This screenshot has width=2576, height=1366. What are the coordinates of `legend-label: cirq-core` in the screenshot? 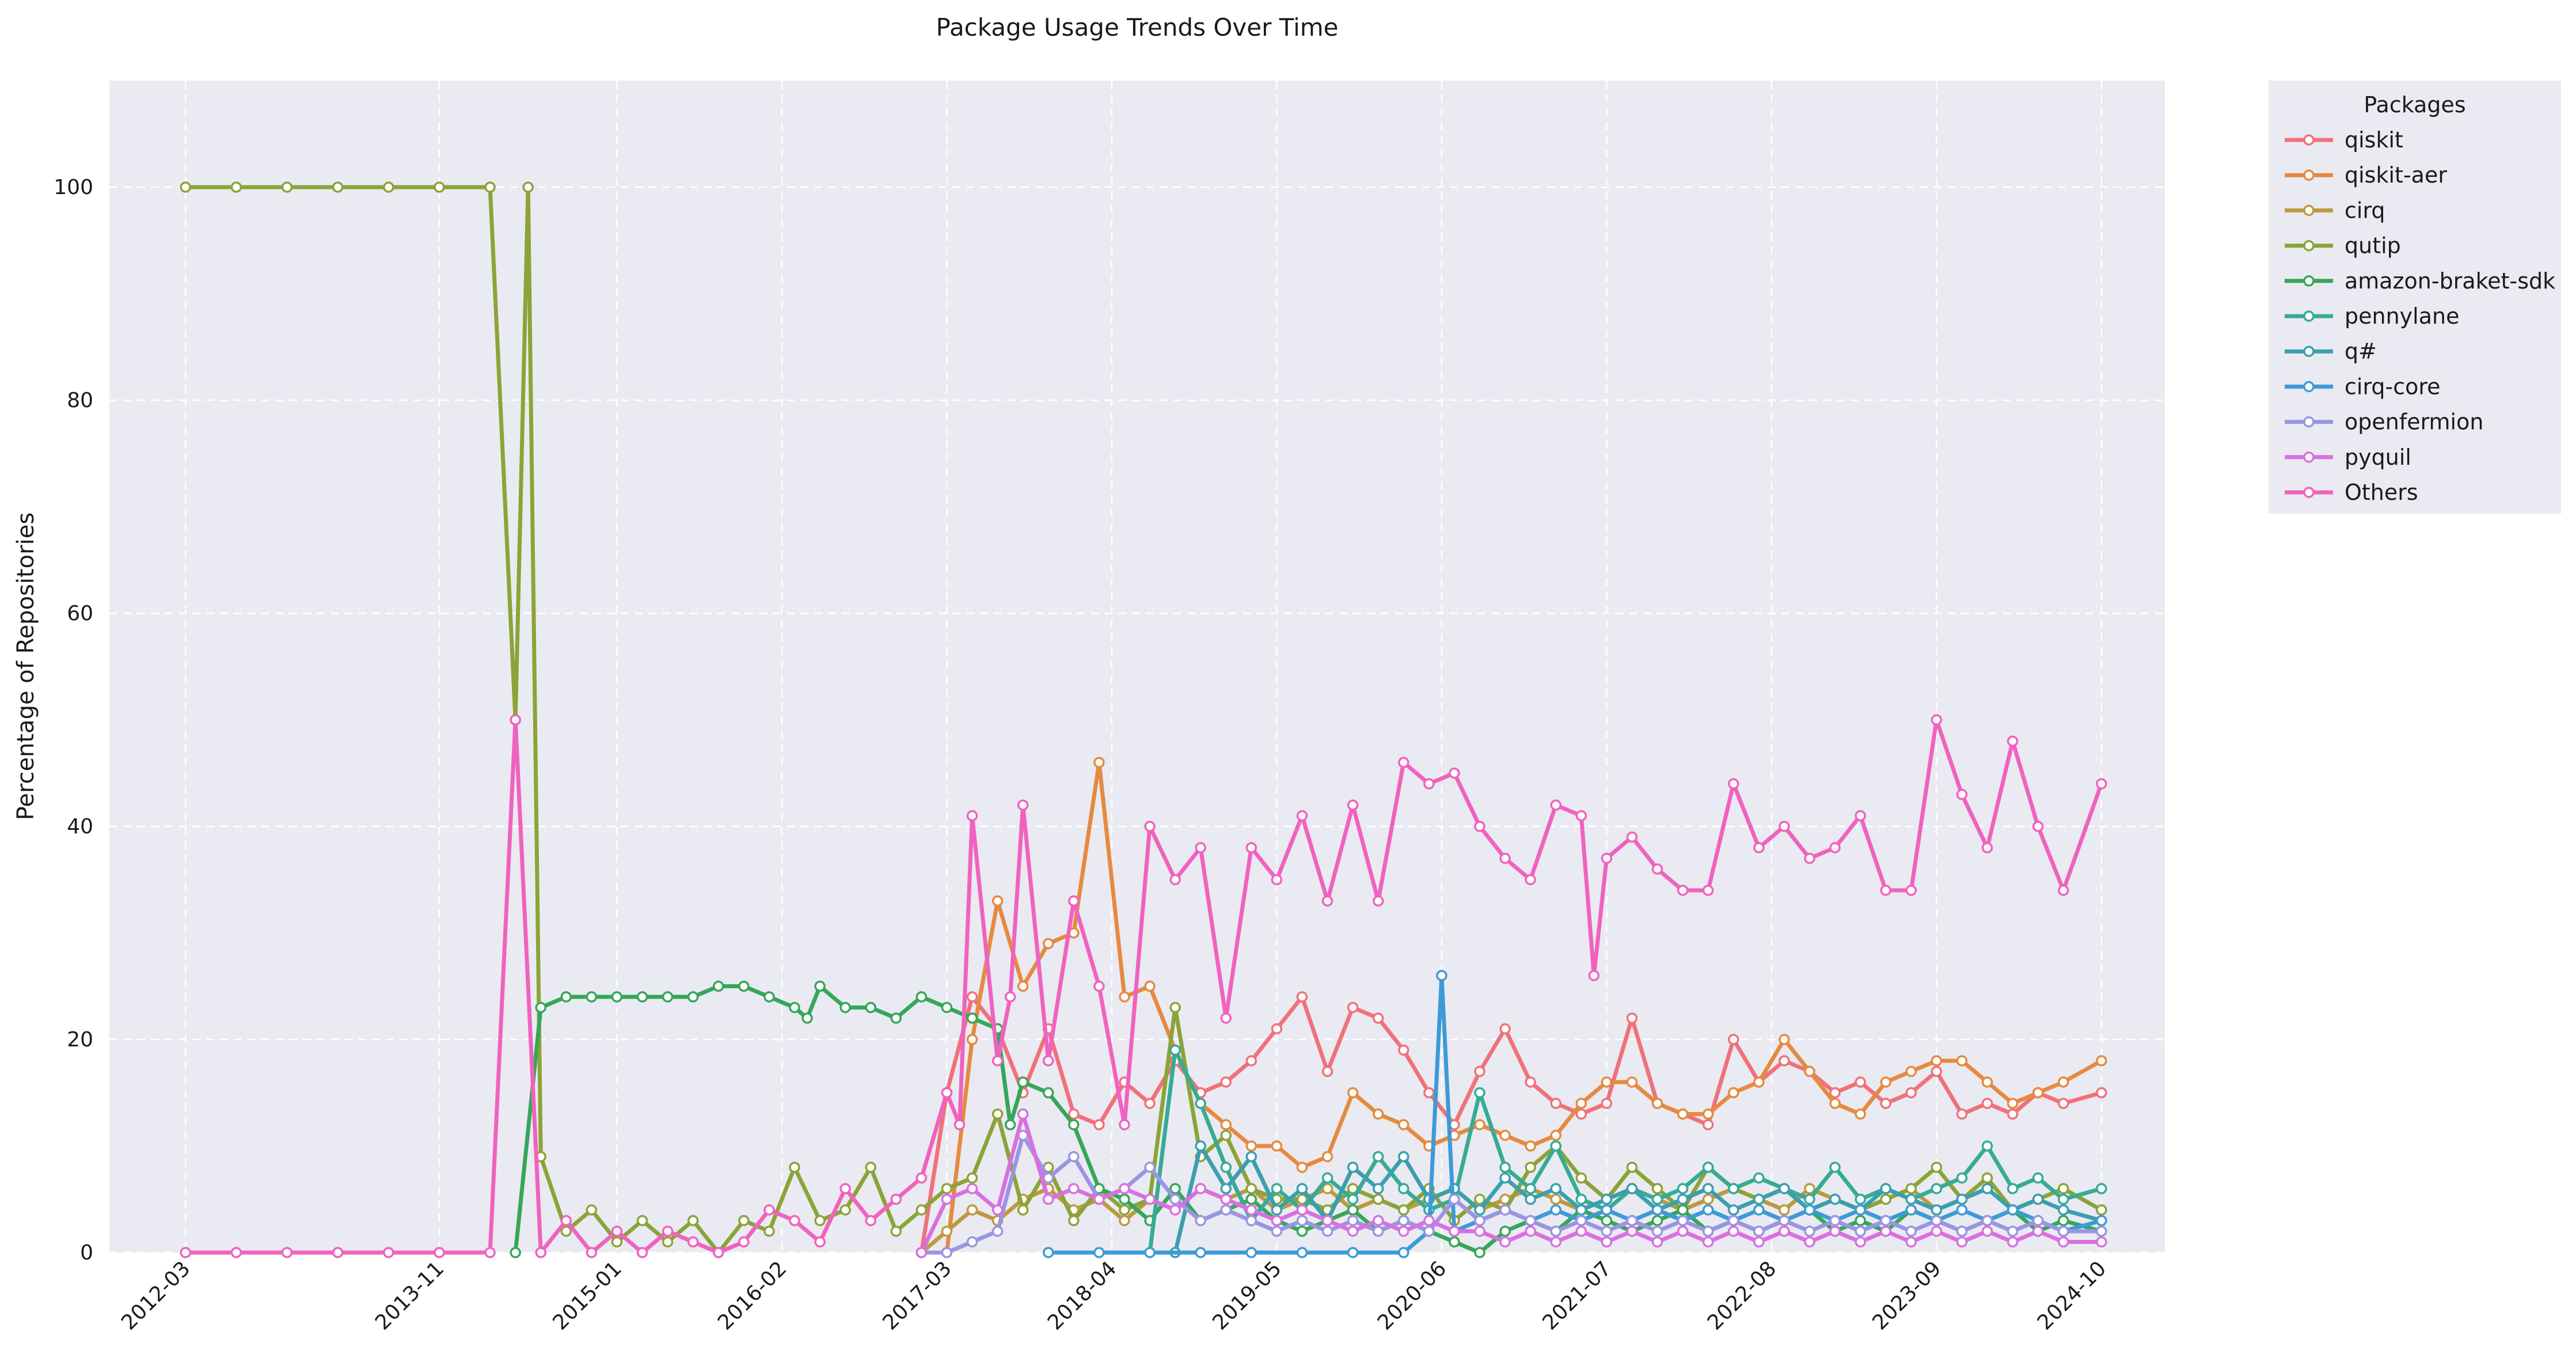 It's located at (2393, 386).